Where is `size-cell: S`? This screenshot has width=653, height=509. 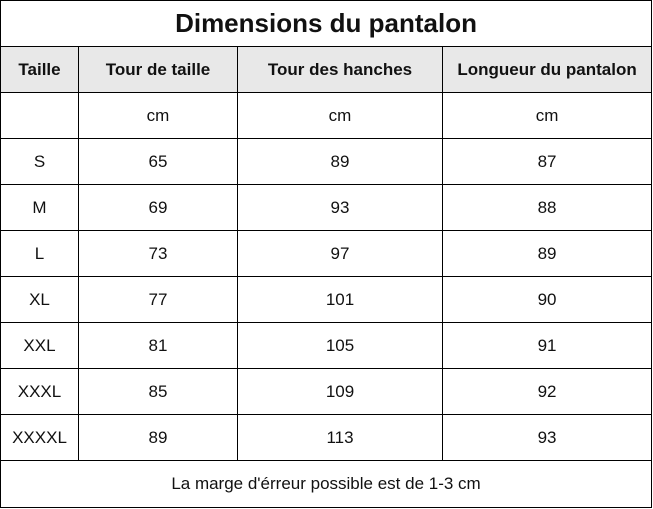 size-cell: S is located at coordinates (39, 161).